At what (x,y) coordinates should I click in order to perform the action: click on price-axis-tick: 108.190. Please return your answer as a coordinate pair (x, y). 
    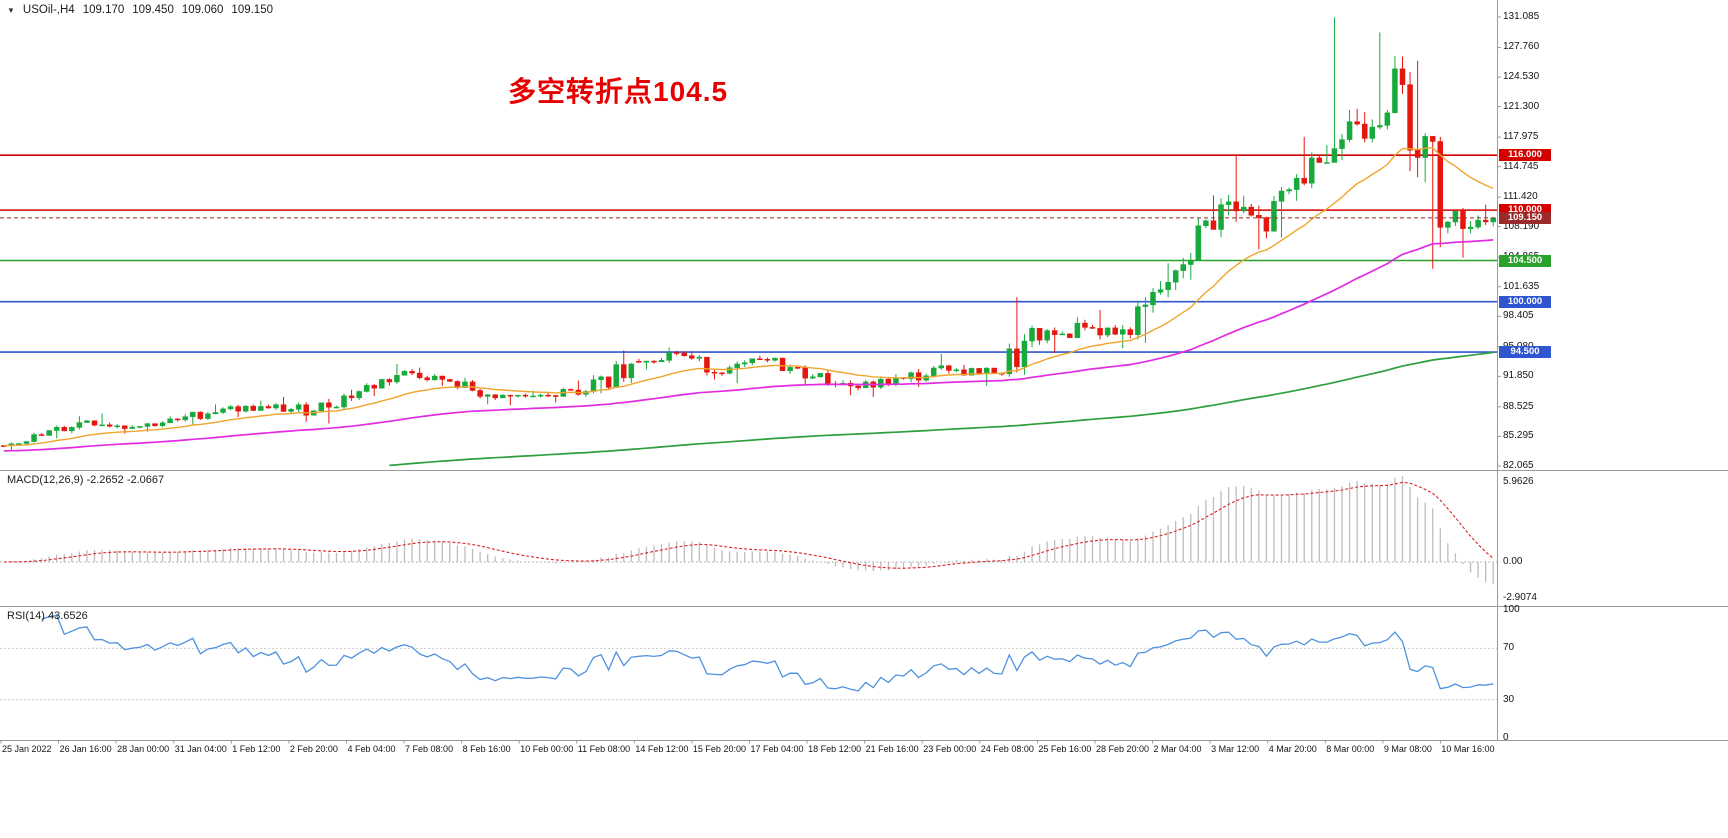
    Looking at the image, I should click on (1521, 226).